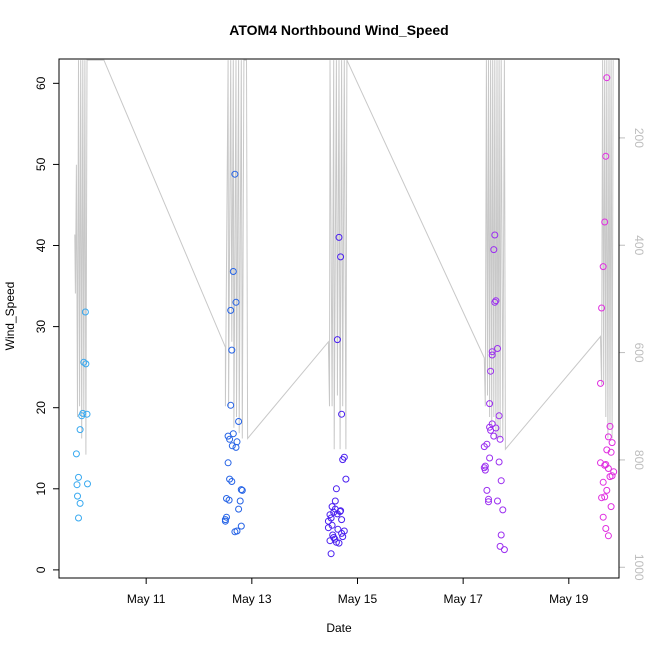  Describe the element at coordinates (339, 628) in the screenshot. I see `x-axis-label: Date` at that location.